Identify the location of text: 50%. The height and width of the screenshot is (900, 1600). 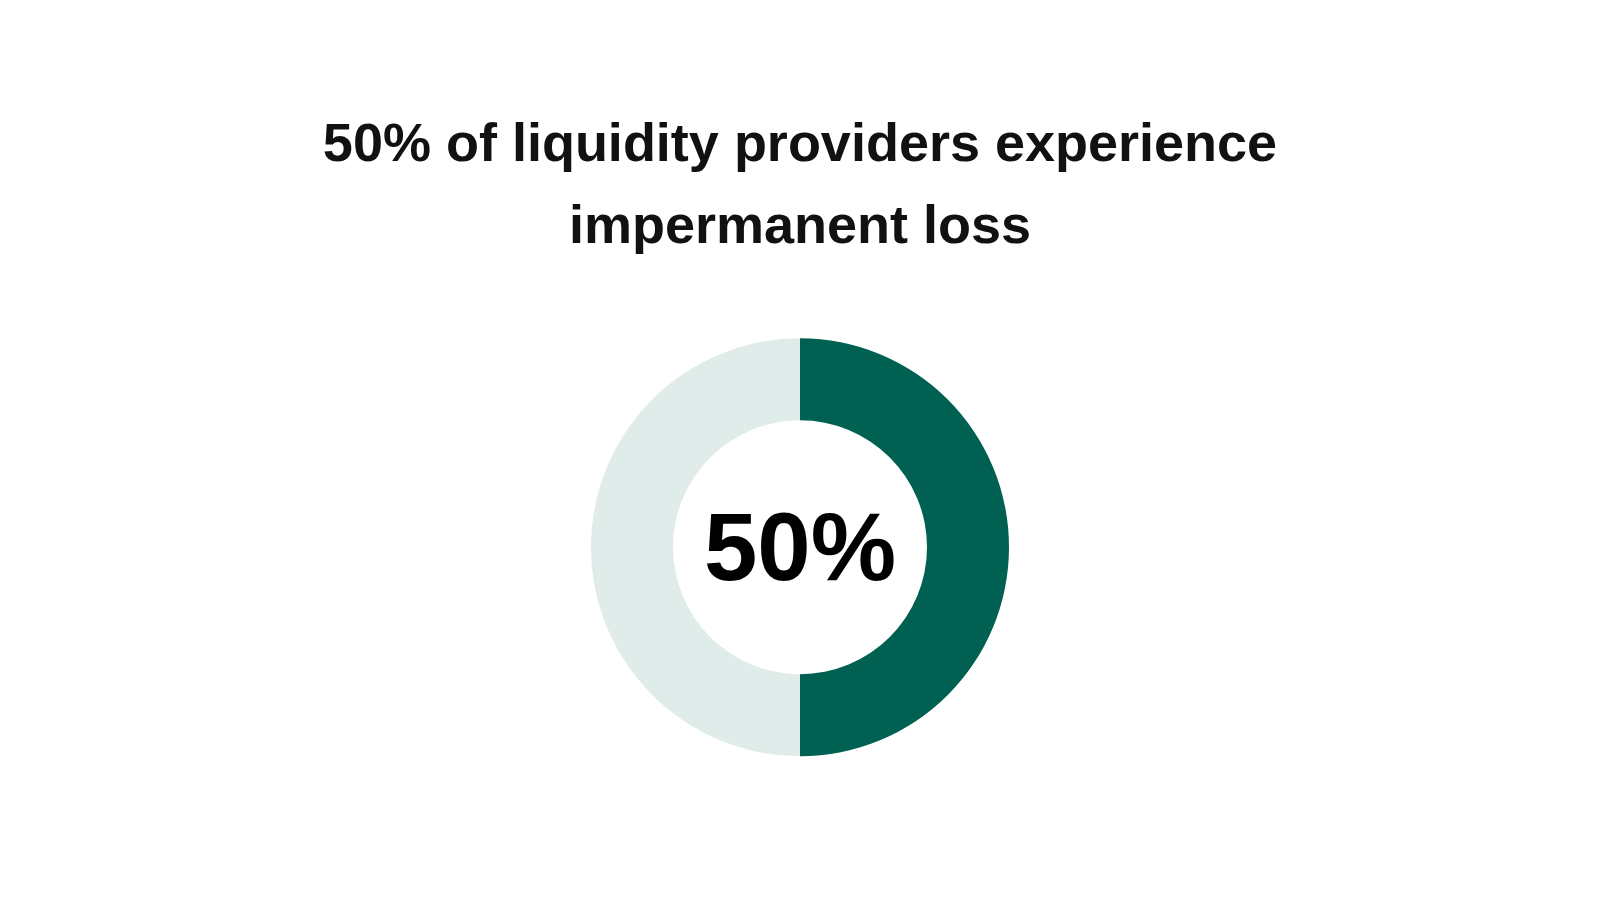
(800, 546).